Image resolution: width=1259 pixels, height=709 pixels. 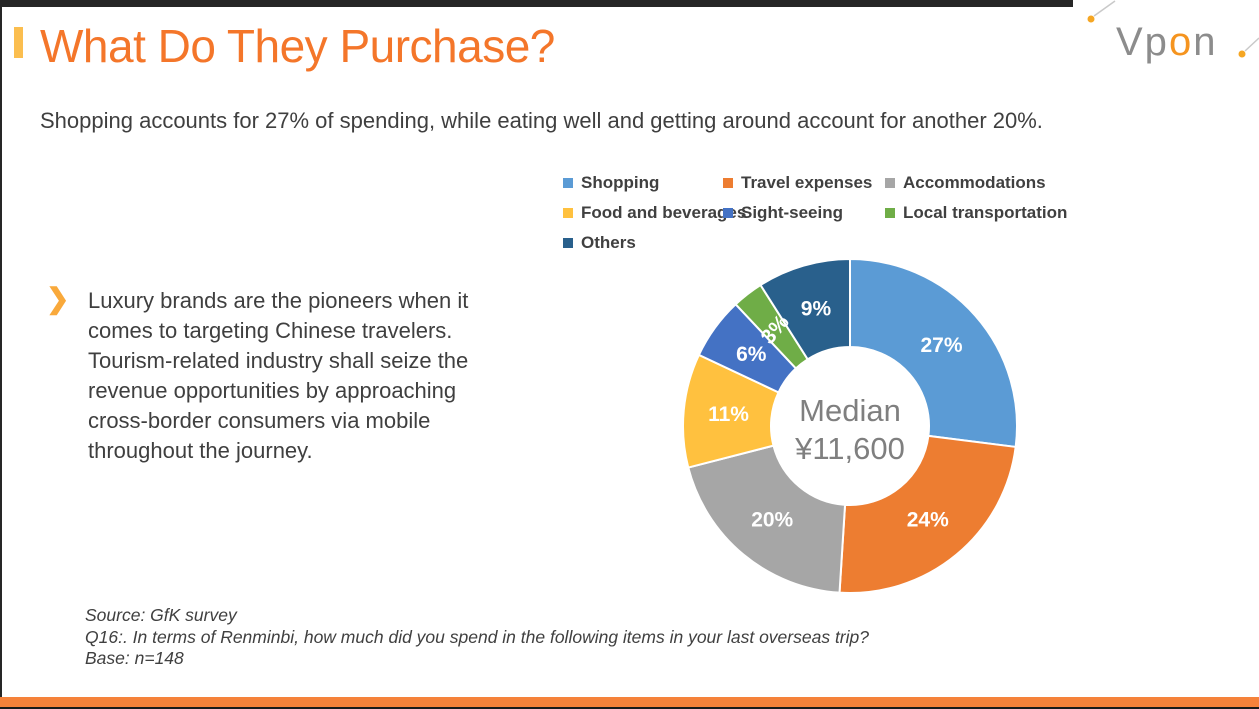 What do you see at coordinates (18, 42) in the screenshot?
I see `title-bullet-marker` at bounding box center [18, 42].